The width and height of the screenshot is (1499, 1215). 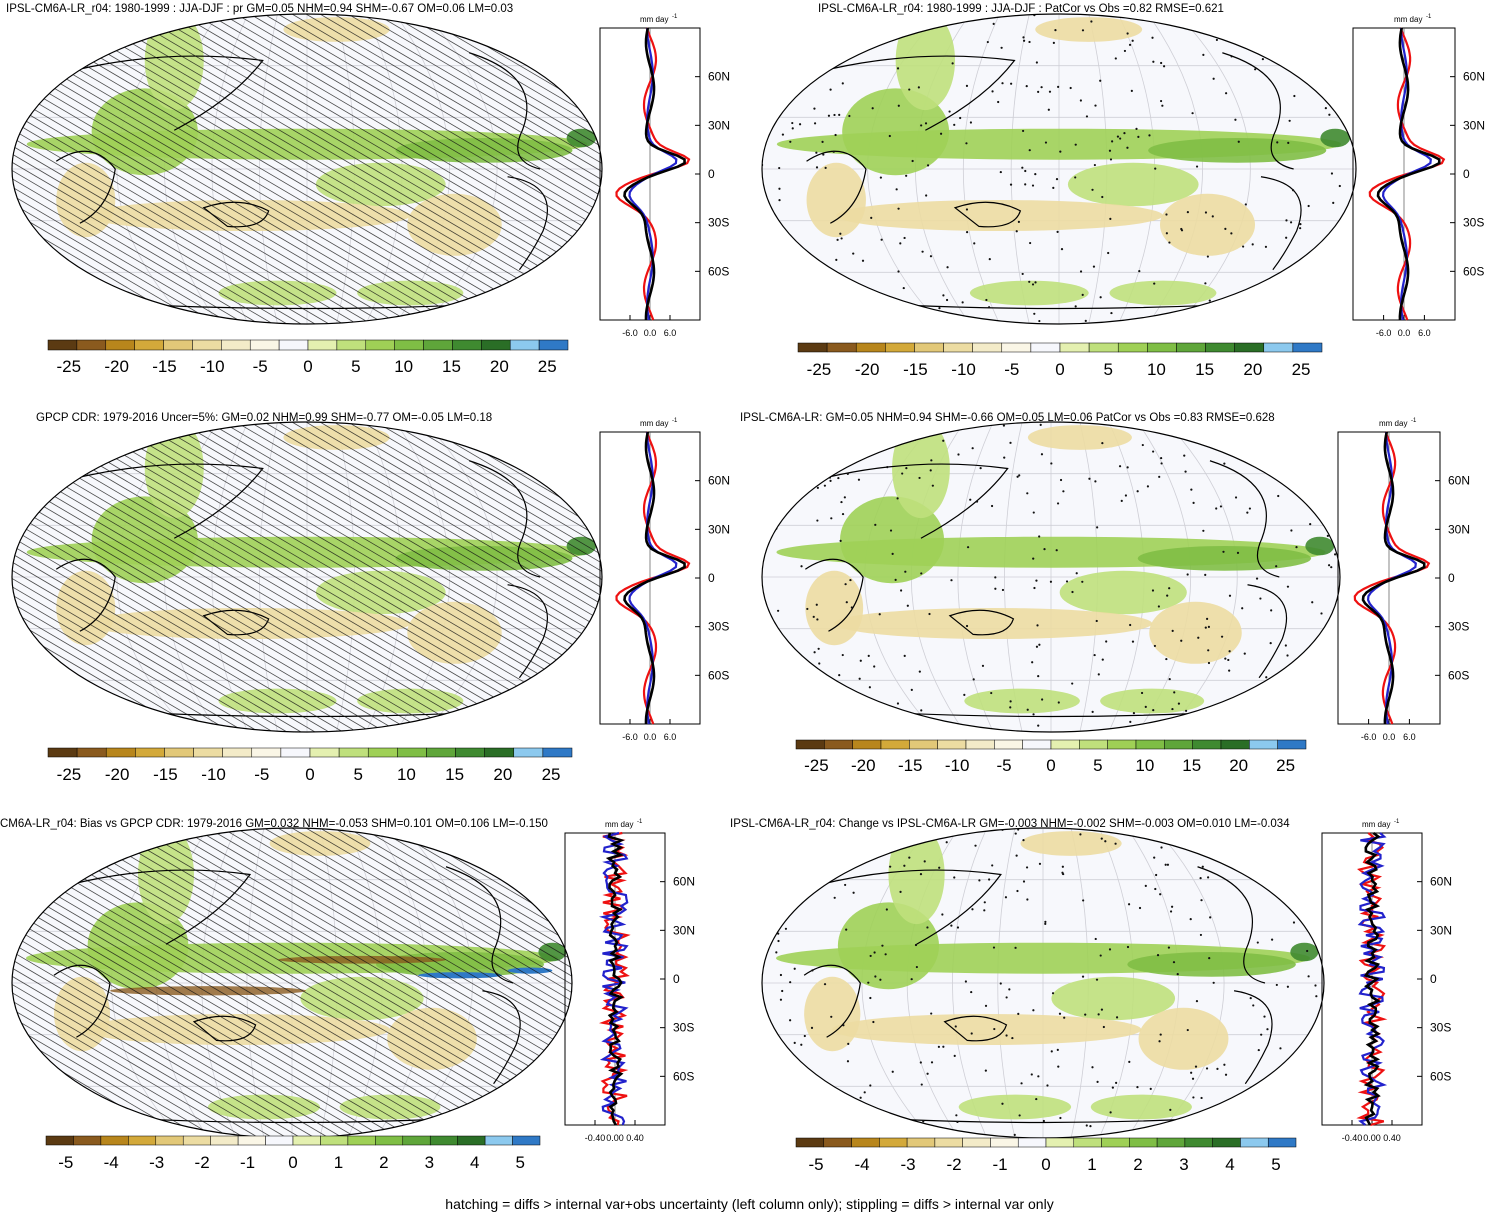 What do you see at coordinates (630, 737) in the screenshot?
I see `x-tick-label: -6.0` at bounding box center [630, 737].